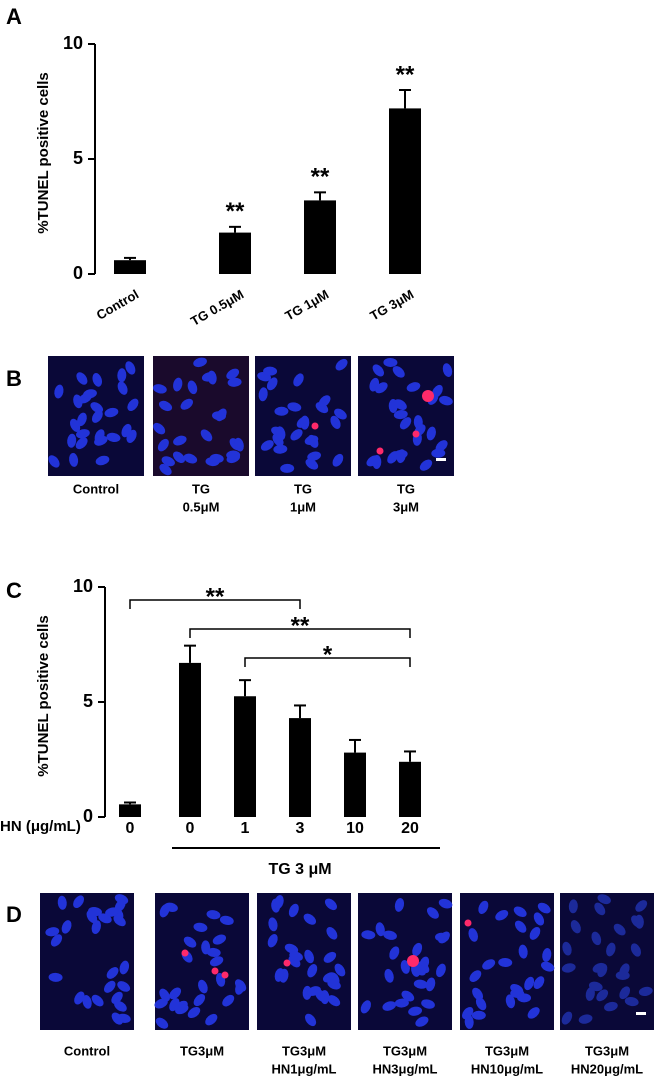 This screenshot has height=1086, width=654. I want to click on image-caption: TG, so click(201, 488).